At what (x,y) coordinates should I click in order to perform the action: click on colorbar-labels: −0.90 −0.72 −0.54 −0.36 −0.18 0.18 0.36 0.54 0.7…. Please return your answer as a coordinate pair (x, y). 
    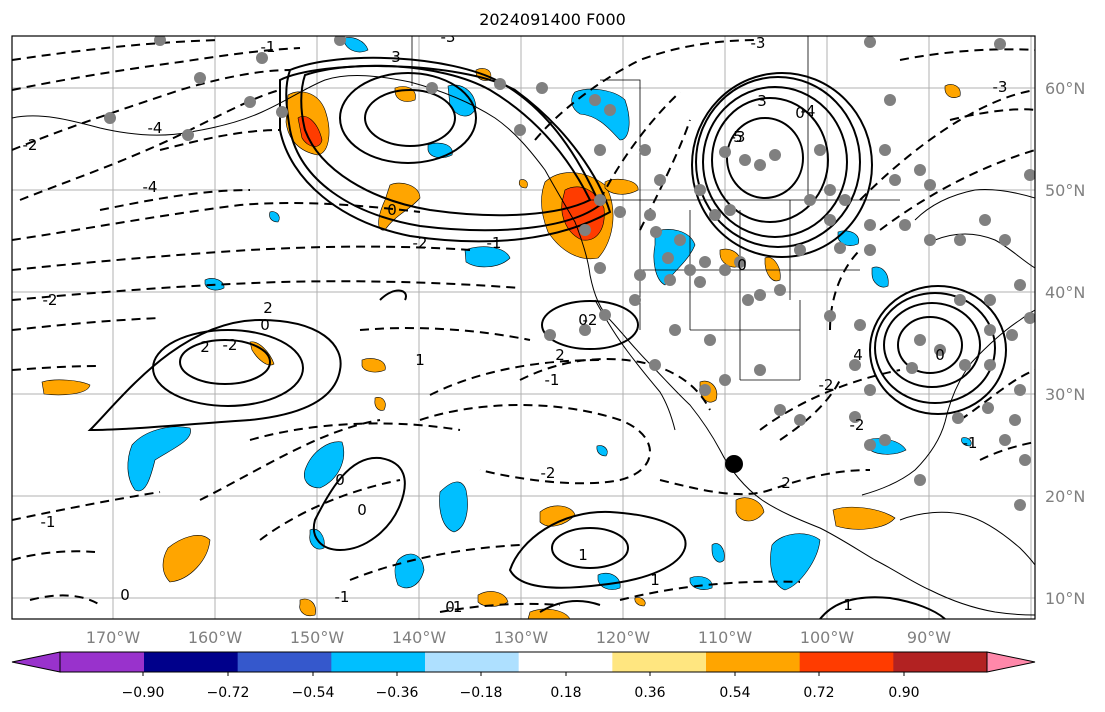
    Looking at the image, I should click on (521, 686).